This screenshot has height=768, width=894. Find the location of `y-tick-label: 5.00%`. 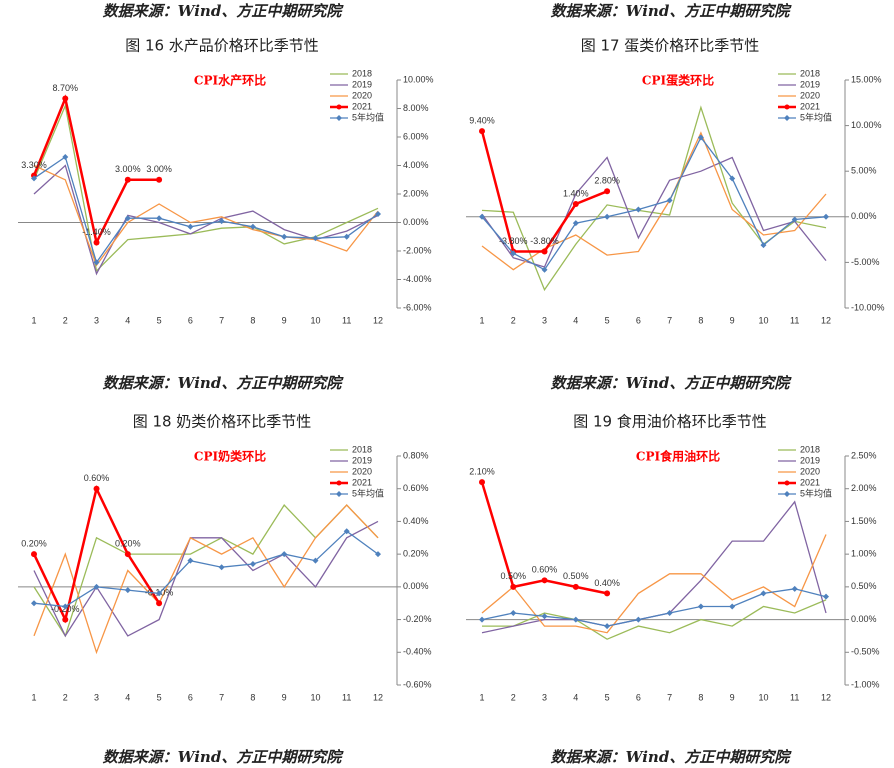

y-tick-label: 5.00% is located at coordinates (864, 171).